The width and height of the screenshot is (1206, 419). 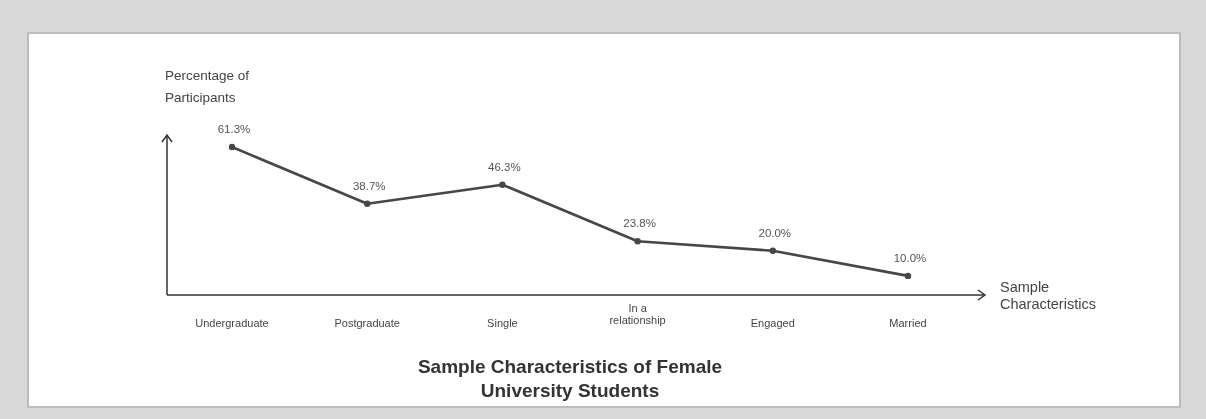 What do you see at coordinates (502, 323) in the screenshot?
I see `x-tick-label: Single` at bounding box center [502, 323].